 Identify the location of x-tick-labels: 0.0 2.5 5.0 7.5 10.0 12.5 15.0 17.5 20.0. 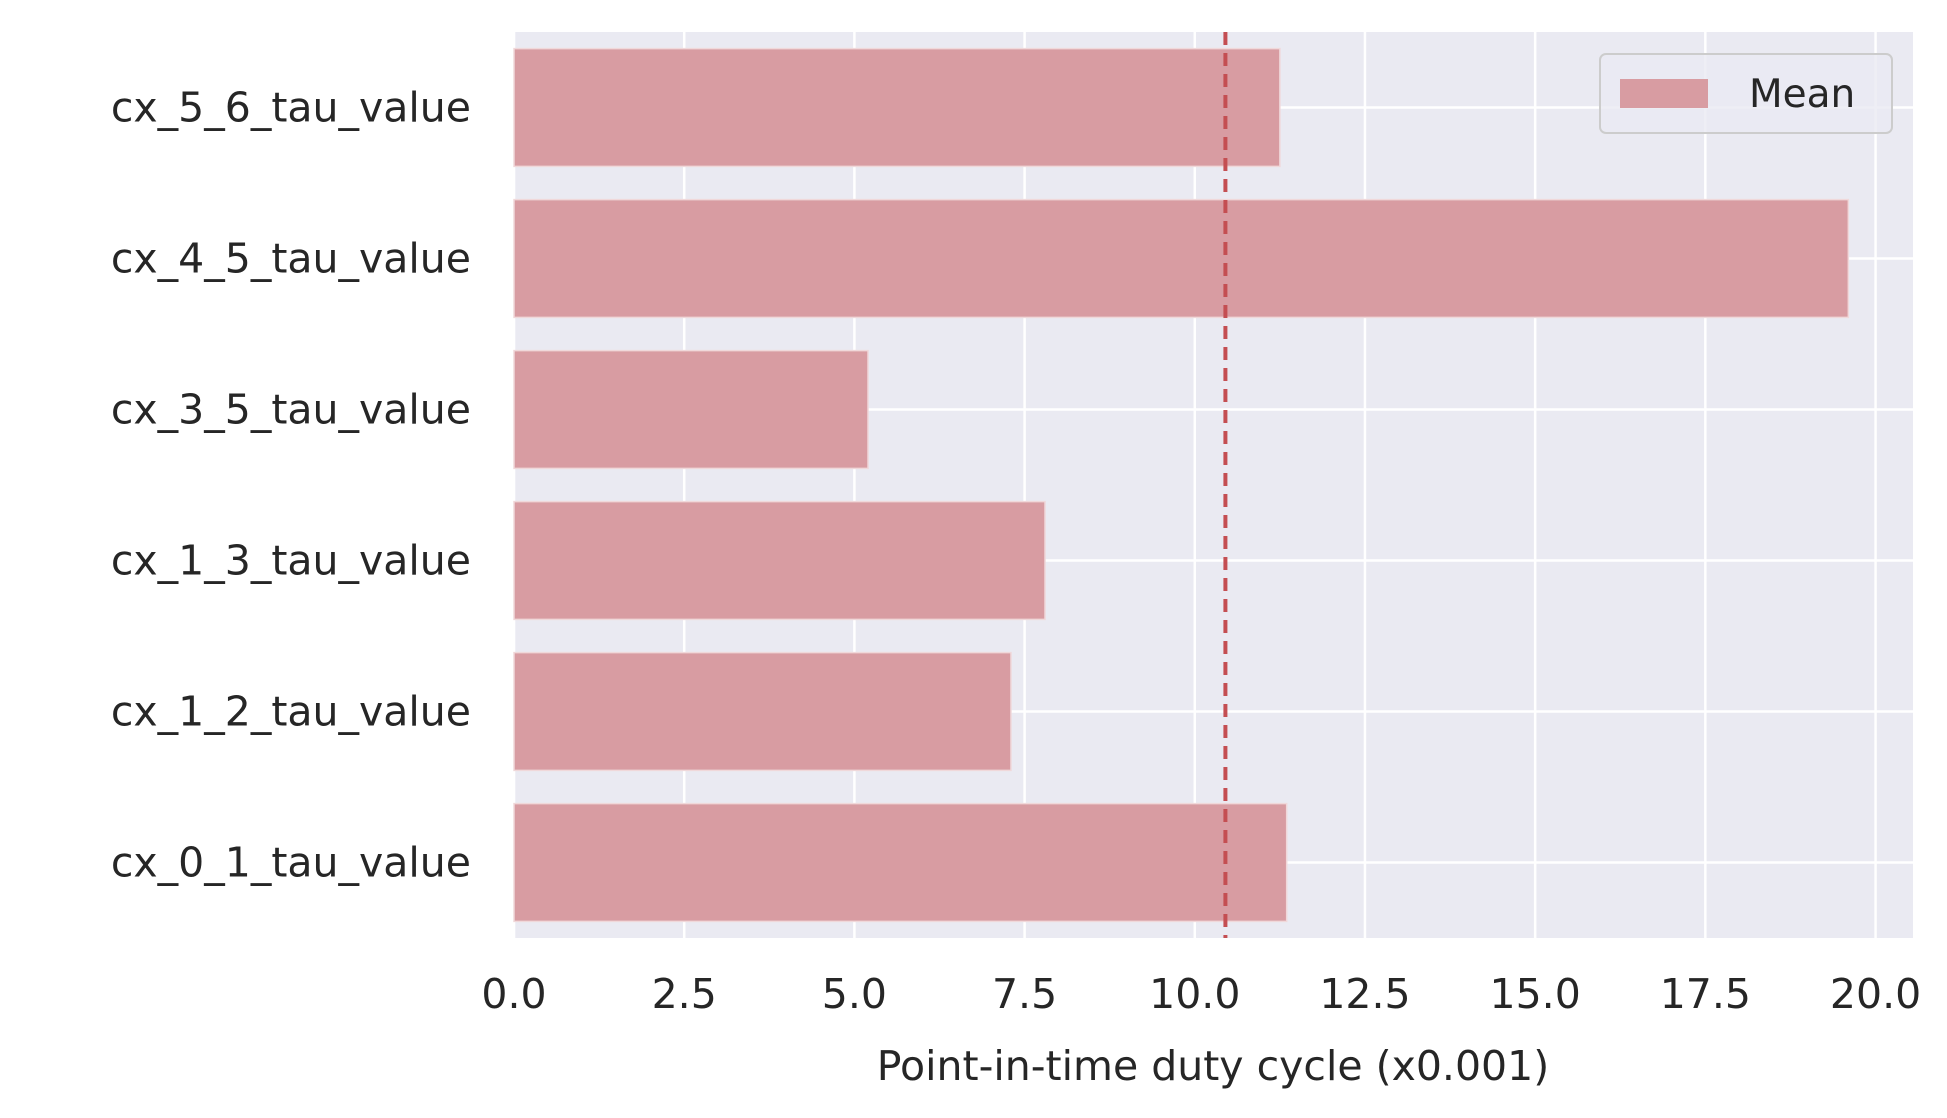
(1201, 994).